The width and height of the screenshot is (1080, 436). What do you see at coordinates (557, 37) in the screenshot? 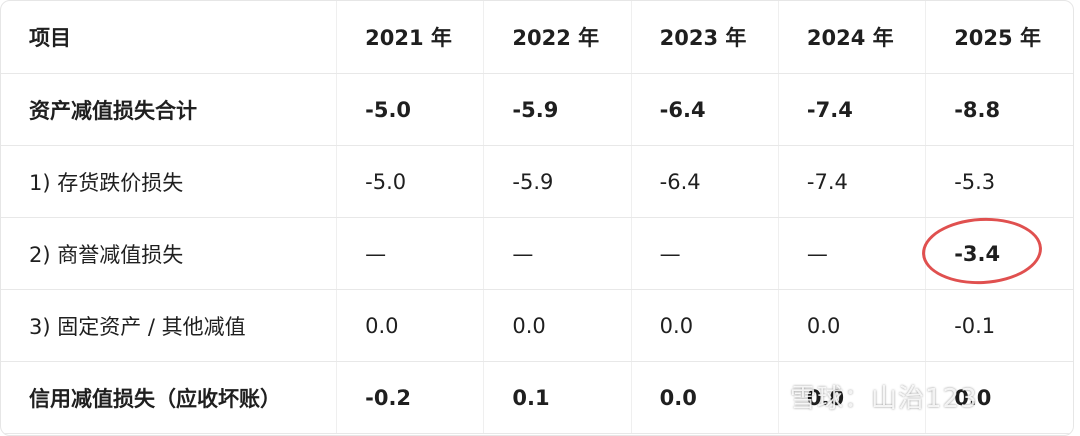
I see `header-cell: 2022 年` at bounding box center [557, 37].